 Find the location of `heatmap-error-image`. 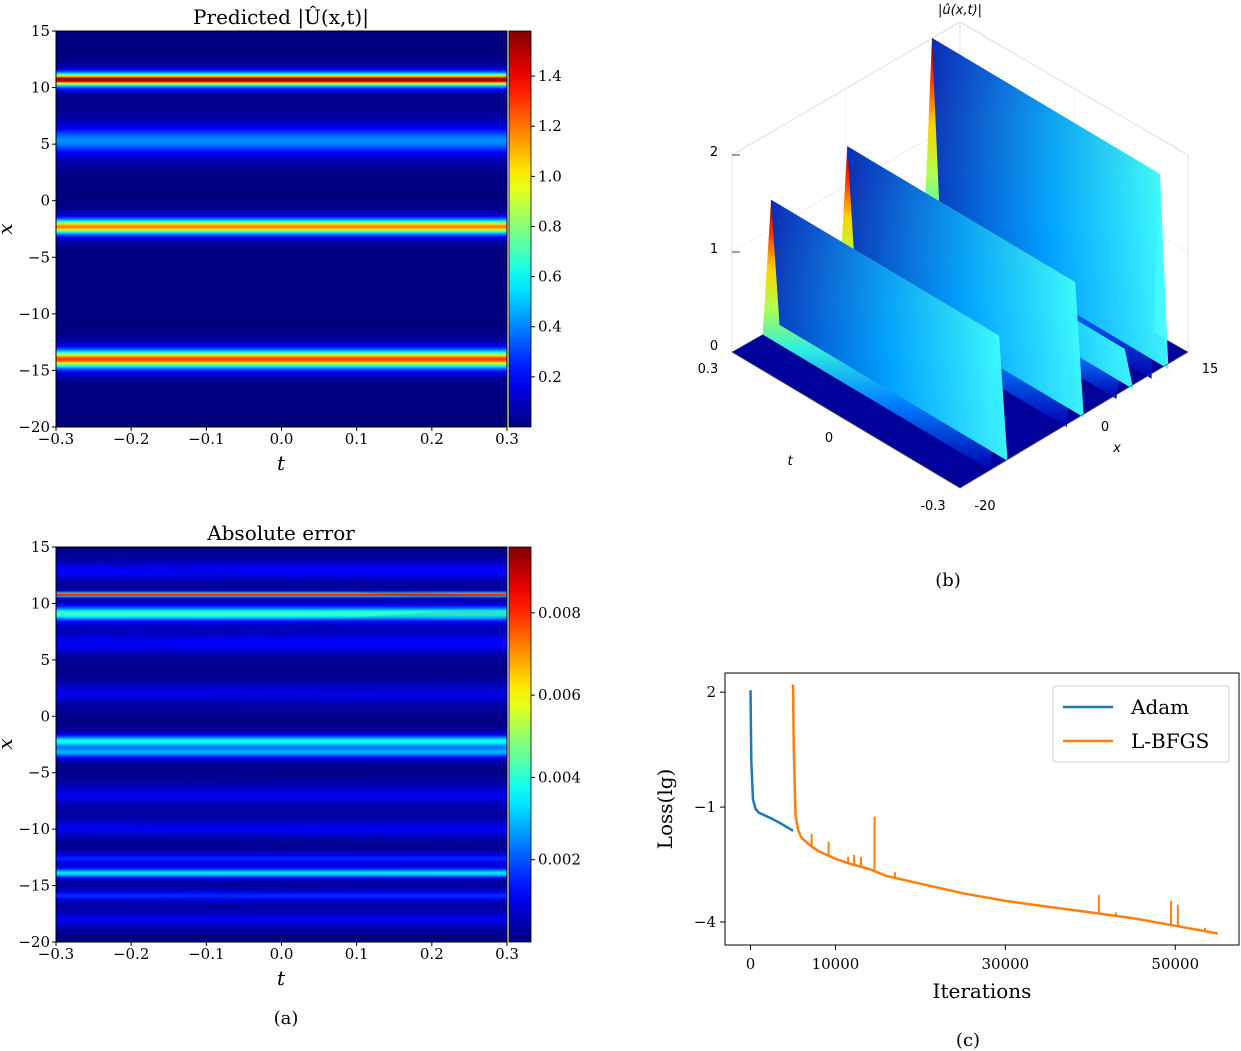

heatmap-error-image is located at coordinates (281, 744).